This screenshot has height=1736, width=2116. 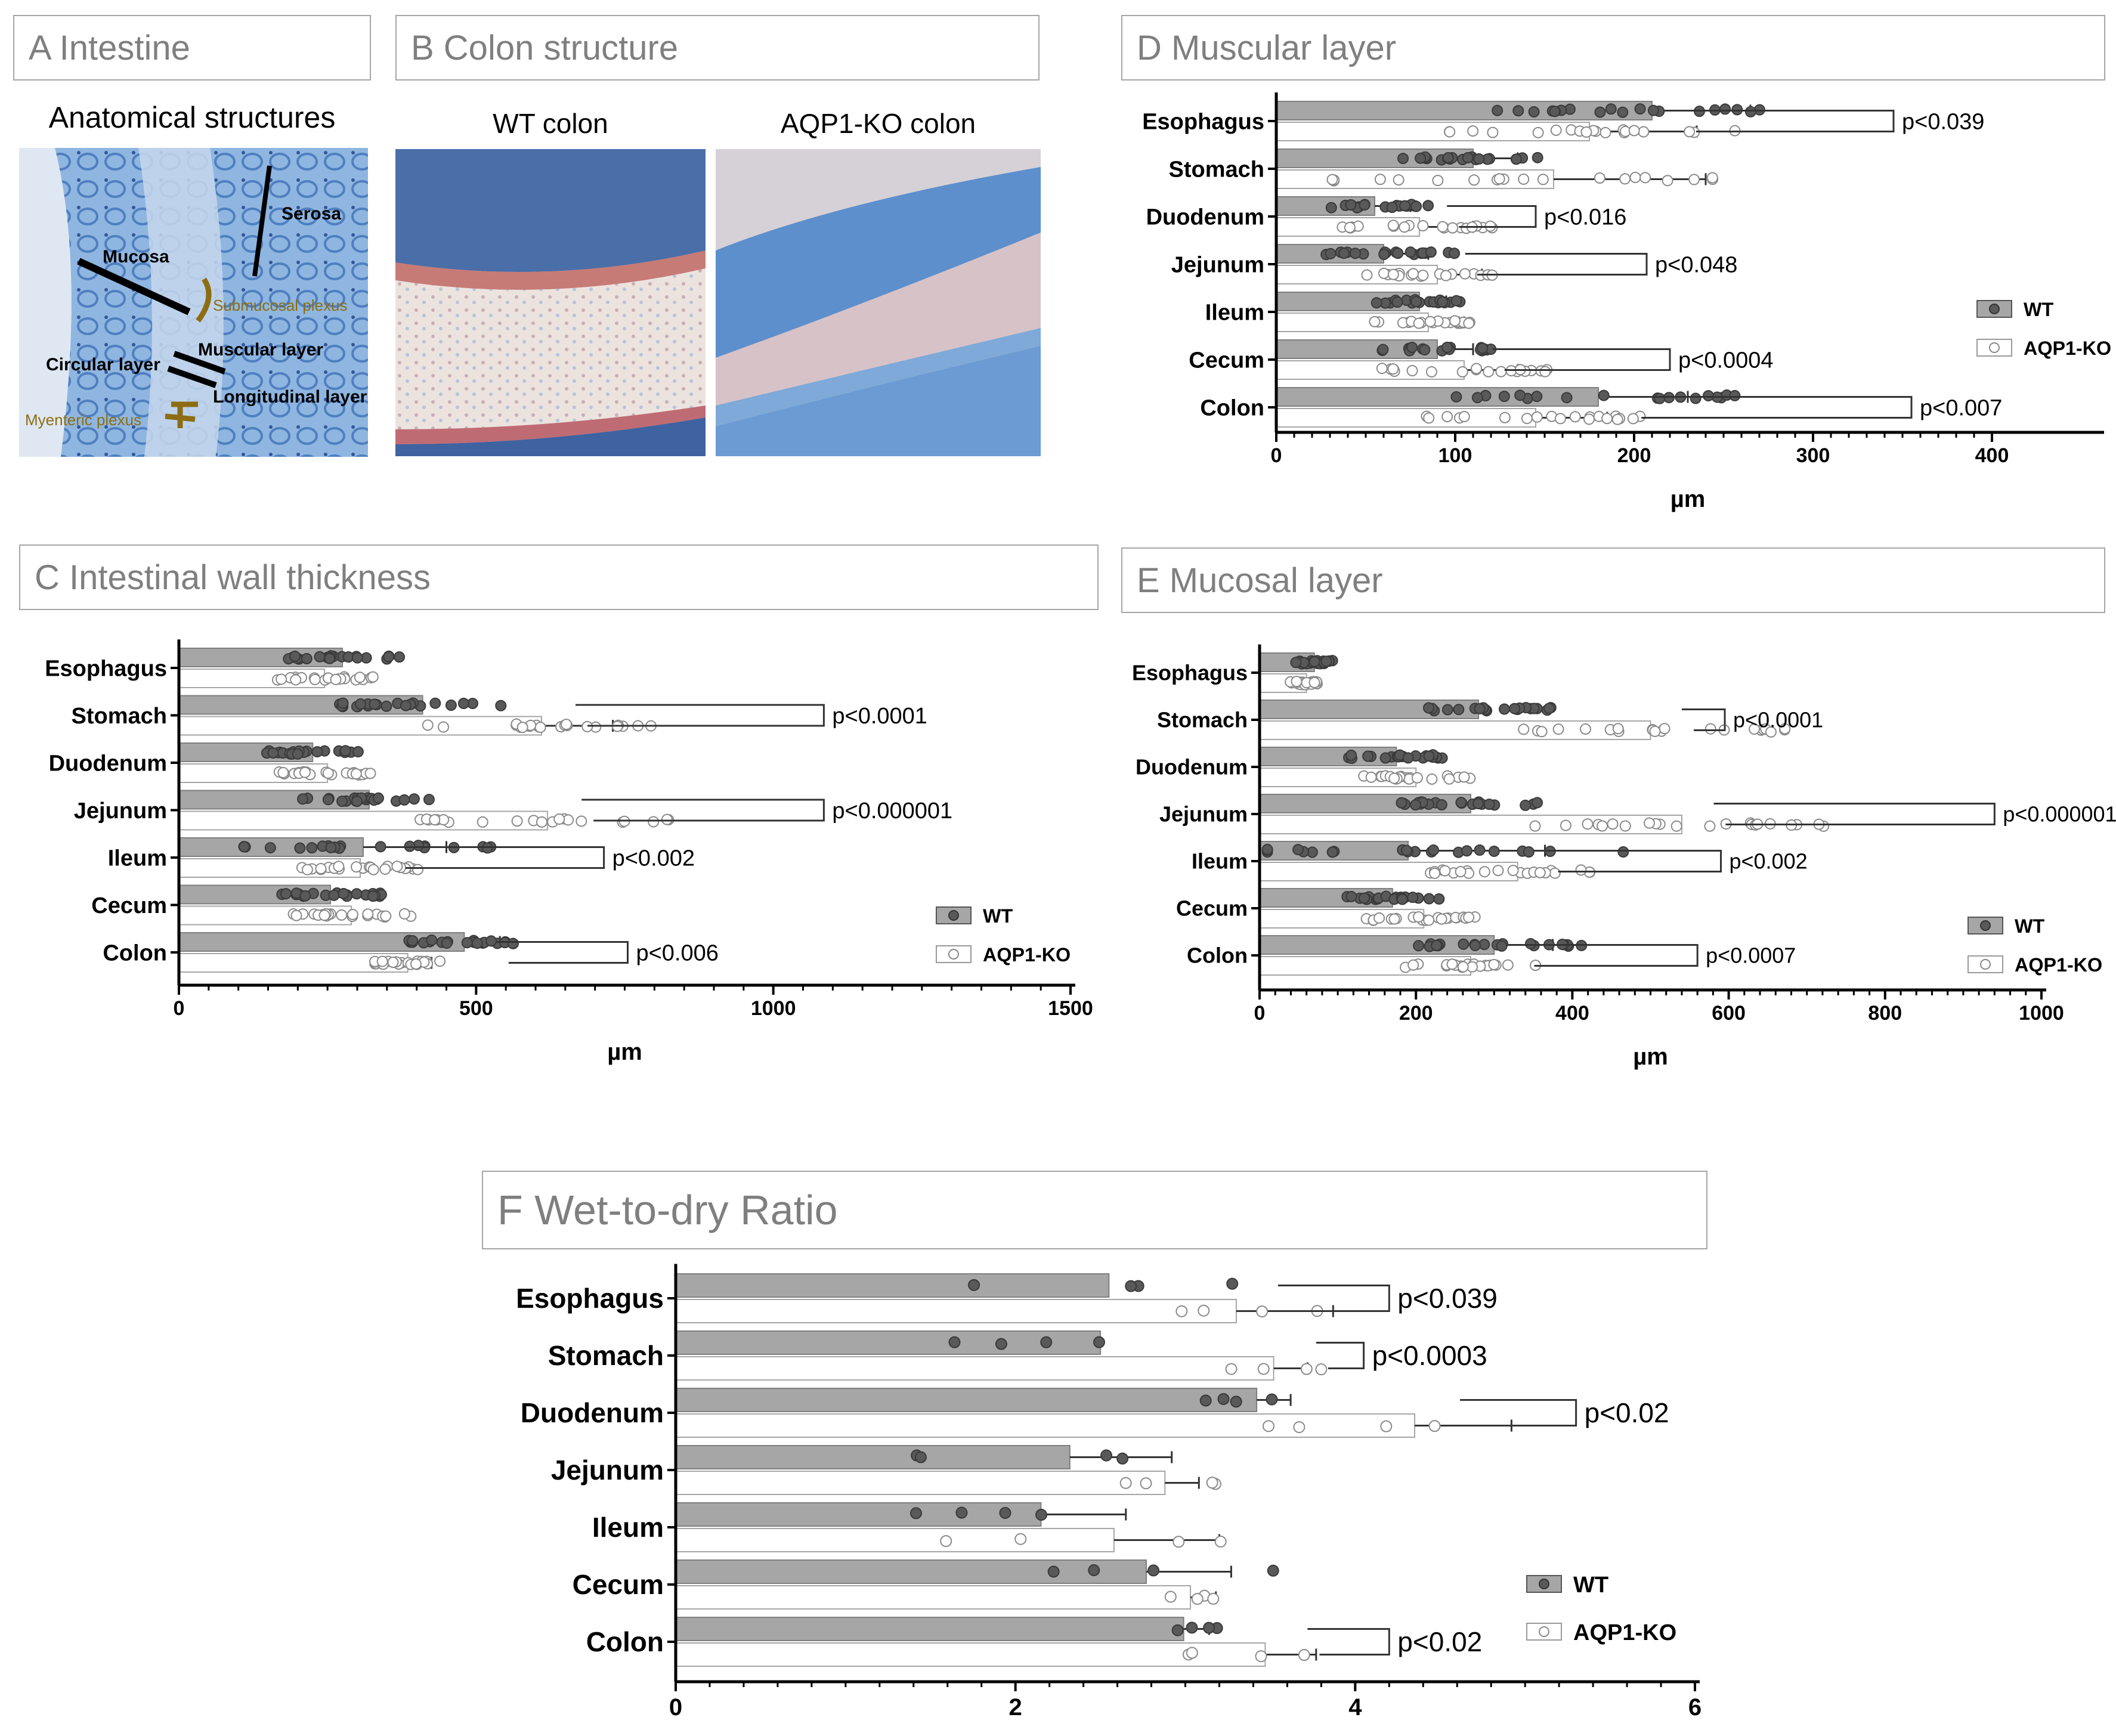 I want to click on ko-colon-caption: AQP1-KO colon, so click(x=878, y=124).